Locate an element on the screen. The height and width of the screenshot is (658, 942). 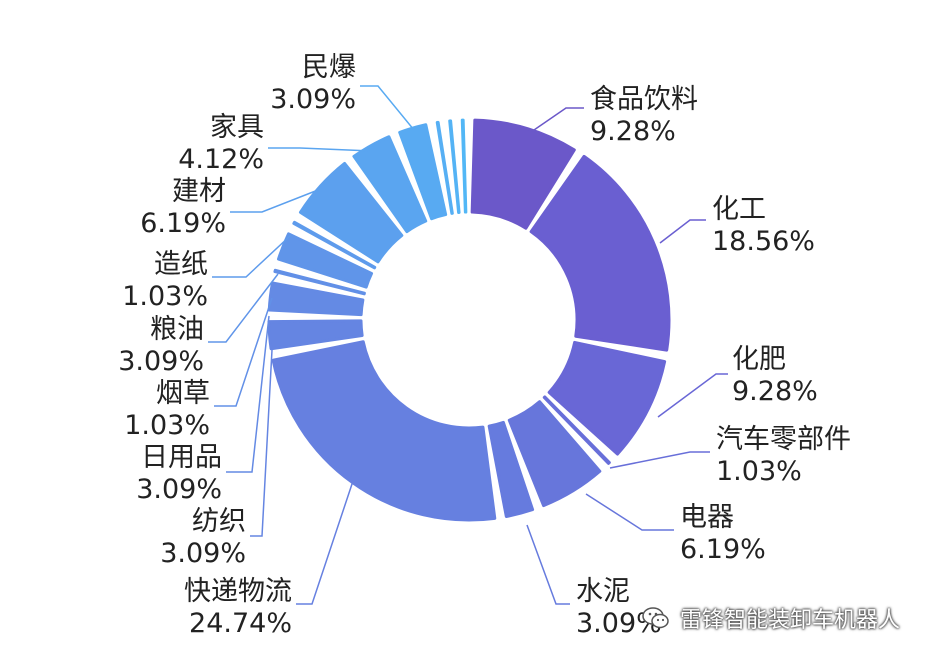
slice-建材 is located at coordinates (351, 212).